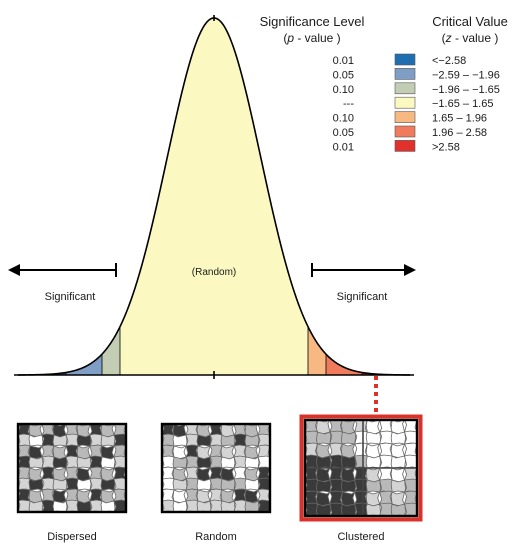 The width and height of the screenshot is (524, 550). I want to click on legend-row: 0.01 >2.58, so click(396, 146).